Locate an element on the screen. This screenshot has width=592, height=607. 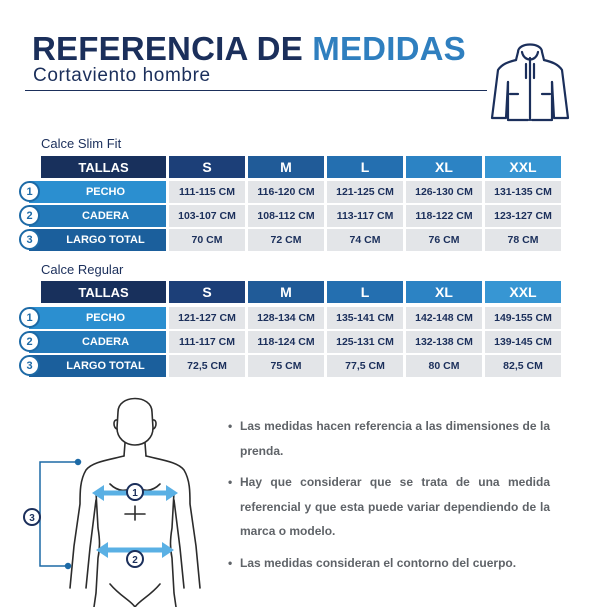
title-part2: MEDIDAS is located at coordinates (389, 48).